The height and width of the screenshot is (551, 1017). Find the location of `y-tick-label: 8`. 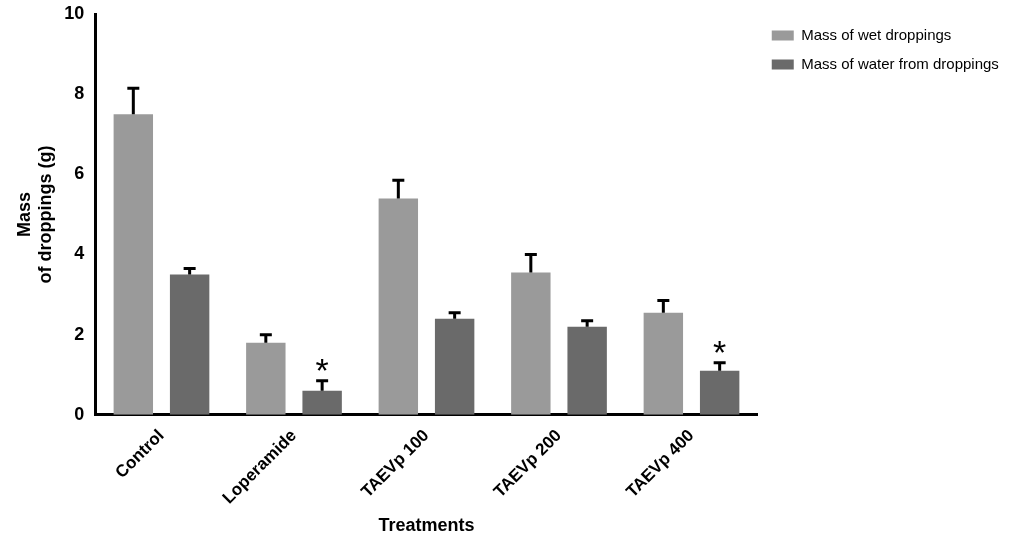

y-tick-label: 8 is located at coordinates (79, 93).